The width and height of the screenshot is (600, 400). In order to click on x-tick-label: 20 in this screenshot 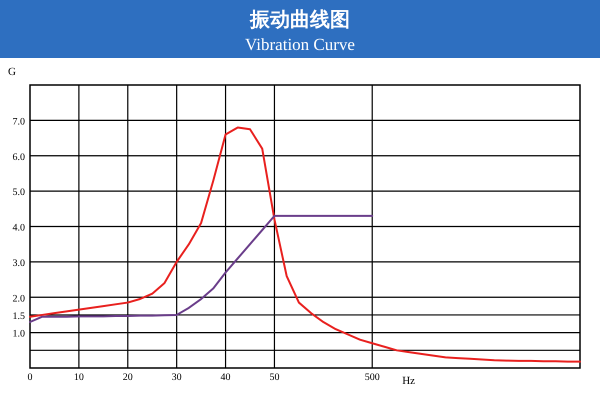, I will do `click(127, 377)`.